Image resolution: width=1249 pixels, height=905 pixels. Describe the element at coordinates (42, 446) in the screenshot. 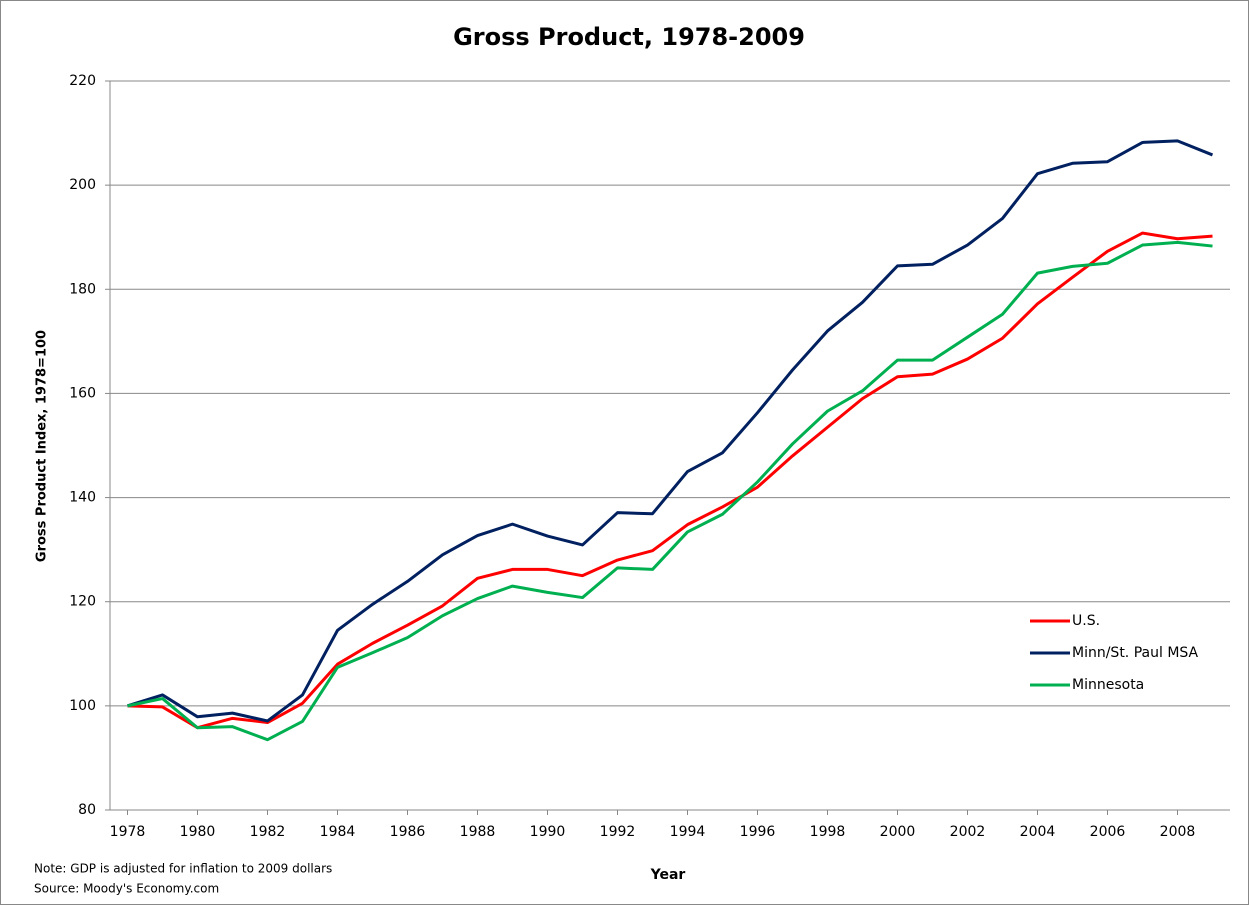

I see `y-axis-label: Gross Product Index, 1978=100` at that location.